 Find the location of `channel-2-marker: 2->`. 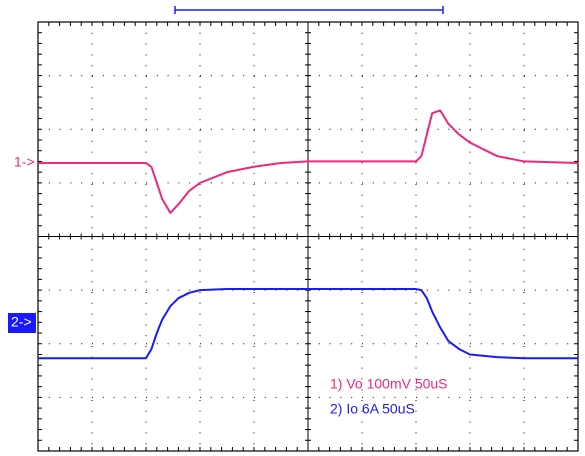

channel-2-marker: 2-> is located at coordinates (21, 322).